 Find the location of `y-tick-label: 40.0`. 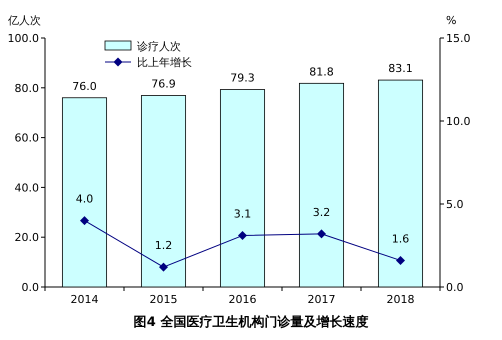

y-tick-label: 40.0 is located at coordinates (26, 187).